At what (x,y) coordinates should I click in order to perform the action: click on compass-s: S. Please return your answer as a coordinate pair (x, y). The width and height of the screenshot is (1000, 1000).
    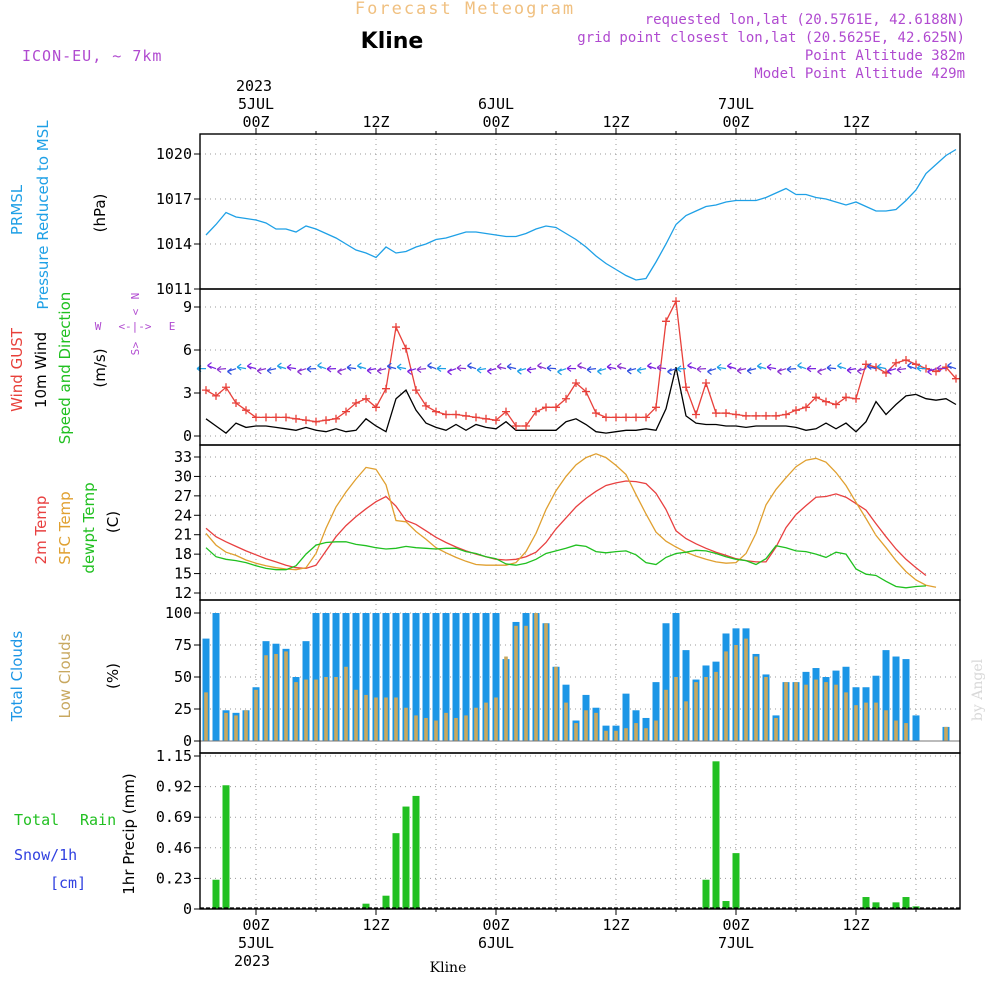
    Looking at the image, I should click on (135, 352).